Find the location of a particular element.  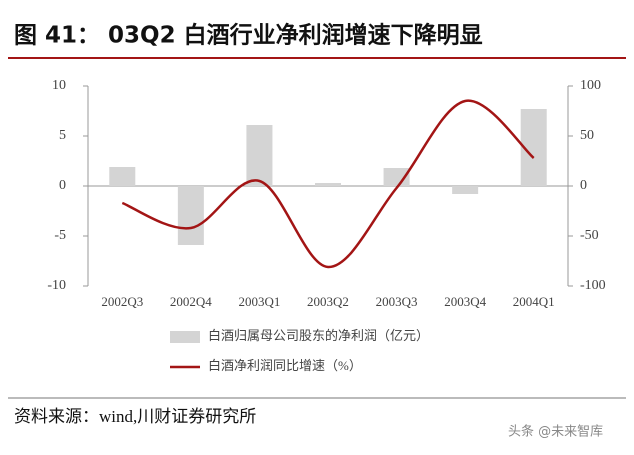

x-tick-label: 2004Q1 is located at coordinates (534, 301).